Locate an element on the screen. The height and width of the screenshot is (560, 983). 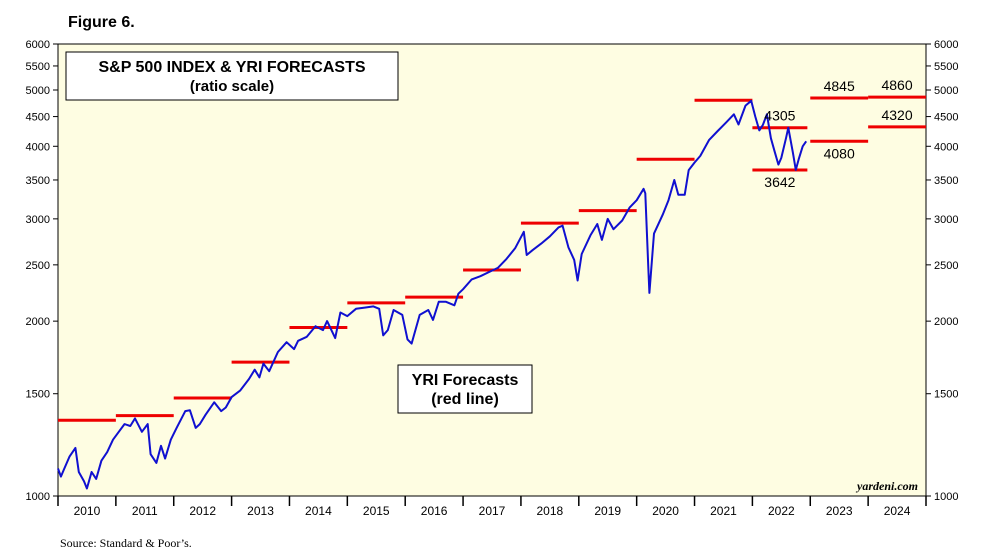
x-tick-label-2012: 2012 is located at coordinates (202, 511).